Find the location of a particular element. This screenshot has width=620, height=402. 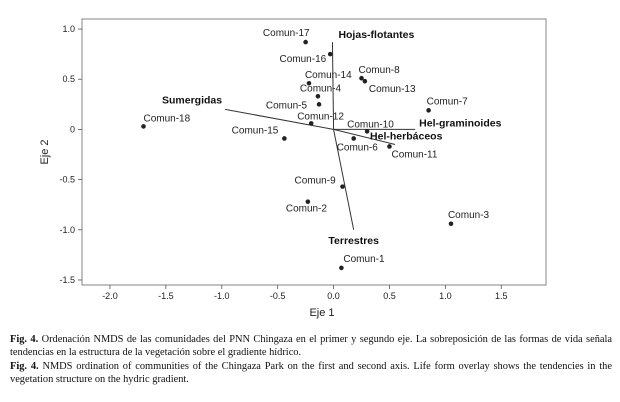

point-label-comun-6: Comun-6 is located at coordinates (358, 147).